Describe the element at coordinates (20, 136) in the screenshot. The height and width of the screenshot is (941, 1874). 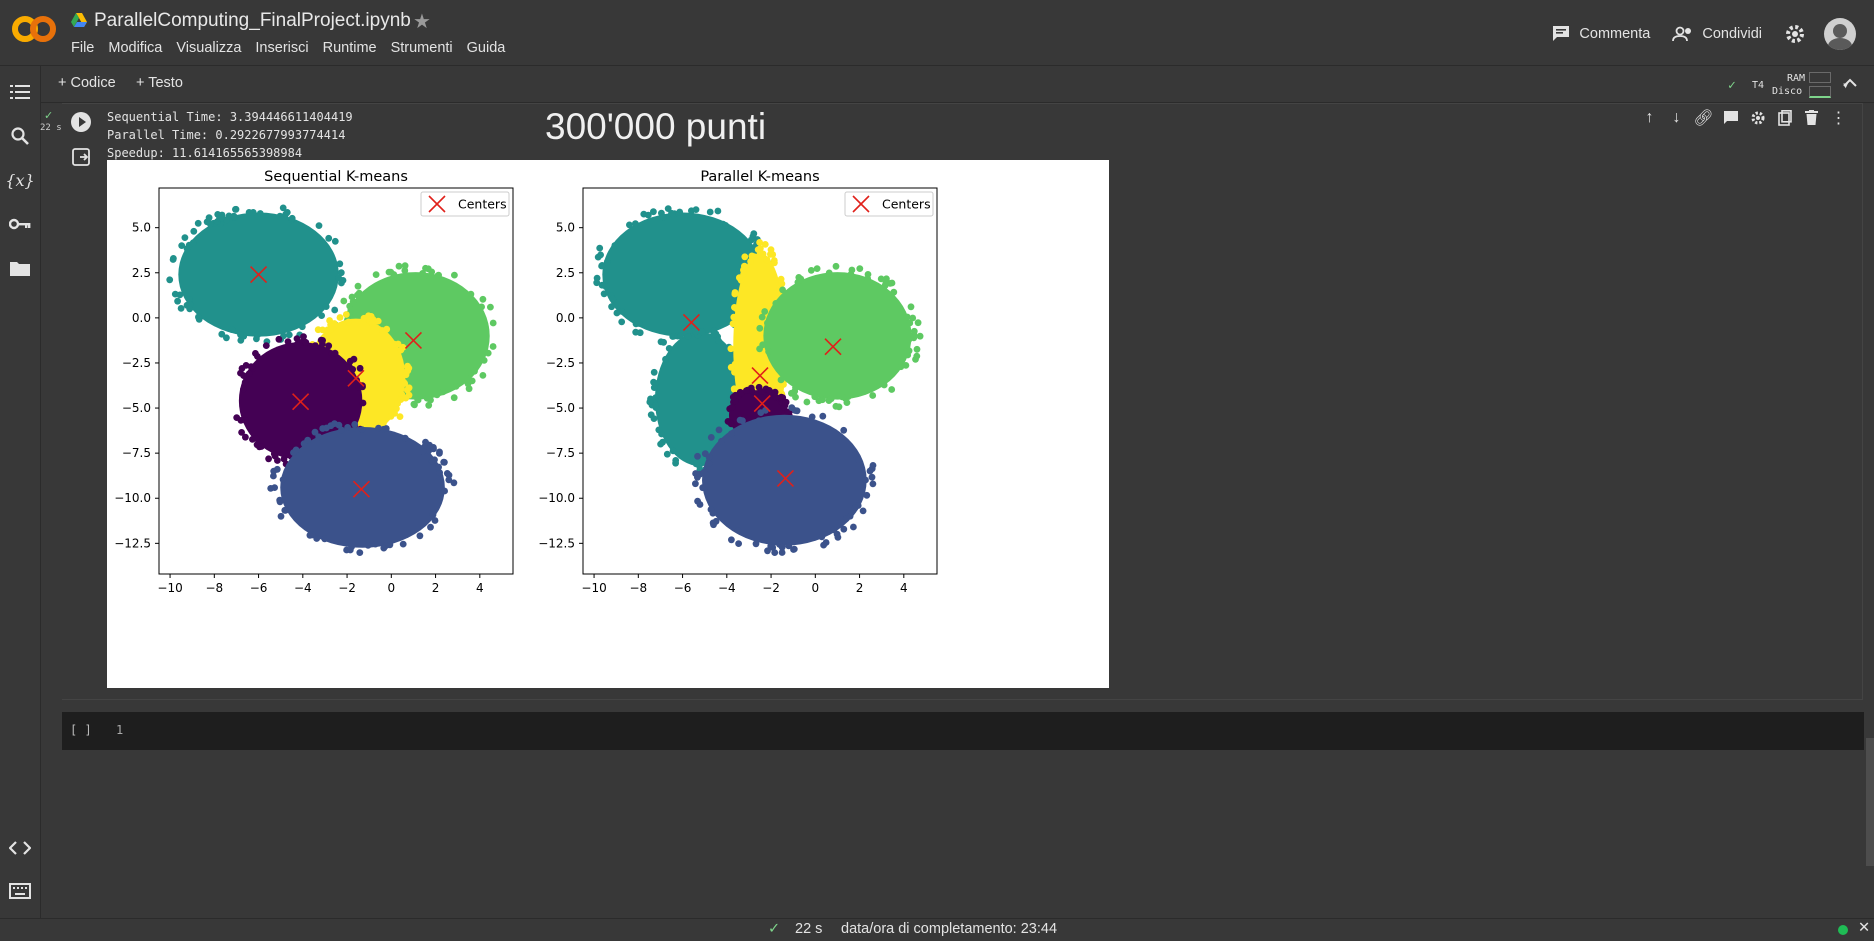
I see `search-icon` at that location.